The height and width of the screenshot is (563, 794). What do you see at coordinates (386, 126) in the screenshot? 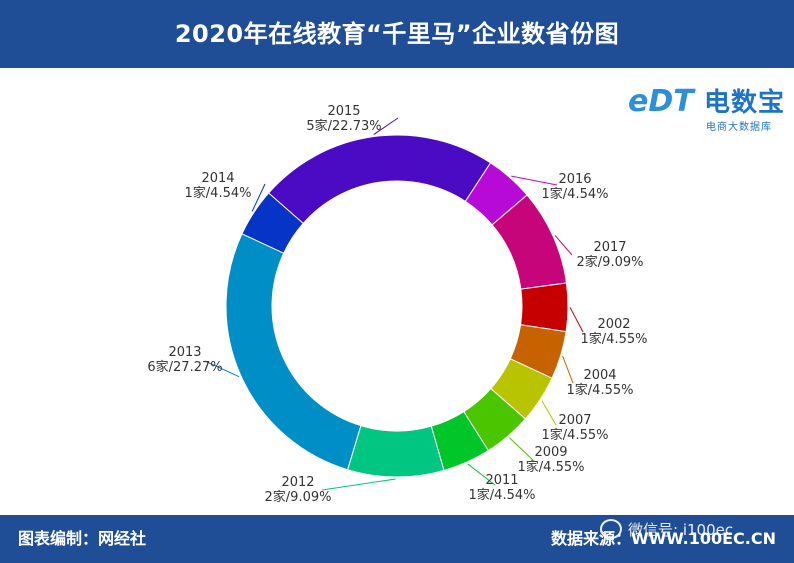
I see `leader-line-2015` at bounding box center [386, 126].